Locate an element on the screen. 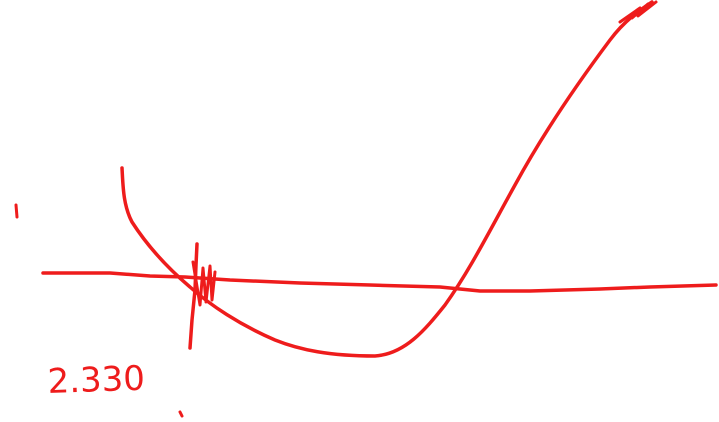 Image resolution: width=719 pixels, height=422 pixels. intersection-scribble is located at coordinates (204, 283).